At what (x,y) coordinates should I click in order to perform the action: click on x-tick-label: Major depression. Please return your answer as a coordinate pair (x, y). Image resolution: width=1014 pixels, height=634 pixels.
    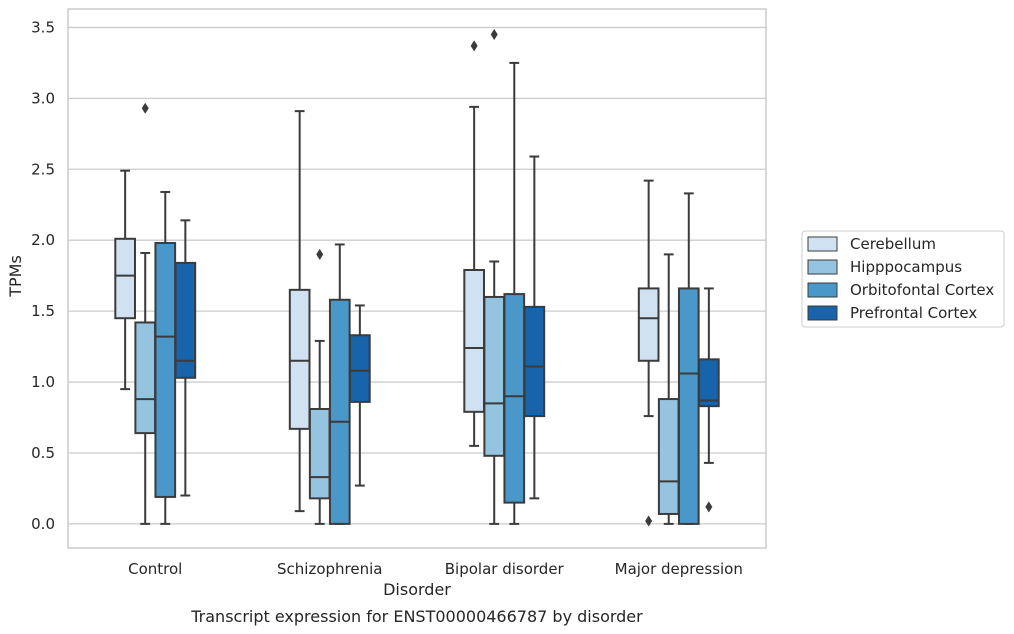
    Looking at the image, I should click on (679, 569).